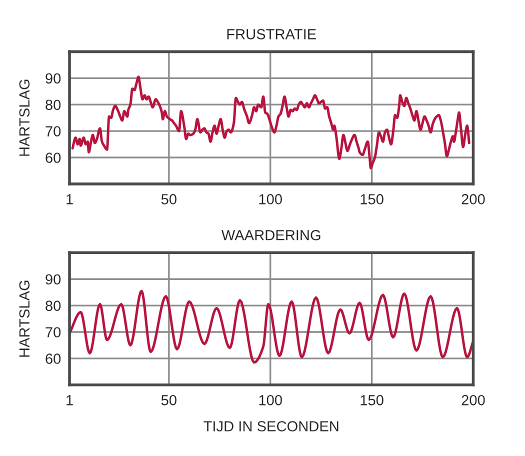 The image size is (525, 456). Describe the element at coordinates (270, 235) in the screenshot. I see `chart-title: WAARDERING` at that location.